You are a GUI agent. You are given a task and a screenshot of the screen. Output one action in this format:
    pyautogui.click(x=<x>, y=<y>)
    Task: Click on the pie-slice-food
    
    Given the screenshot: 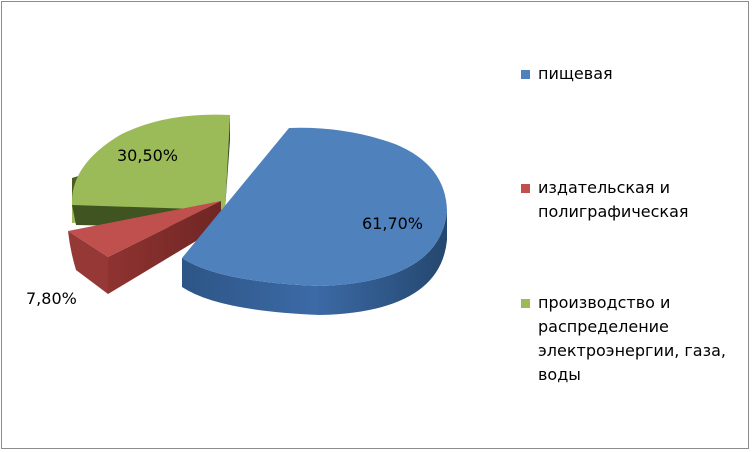 What is the action you would take?
    pyautogui.click(x=314, y=221)
    